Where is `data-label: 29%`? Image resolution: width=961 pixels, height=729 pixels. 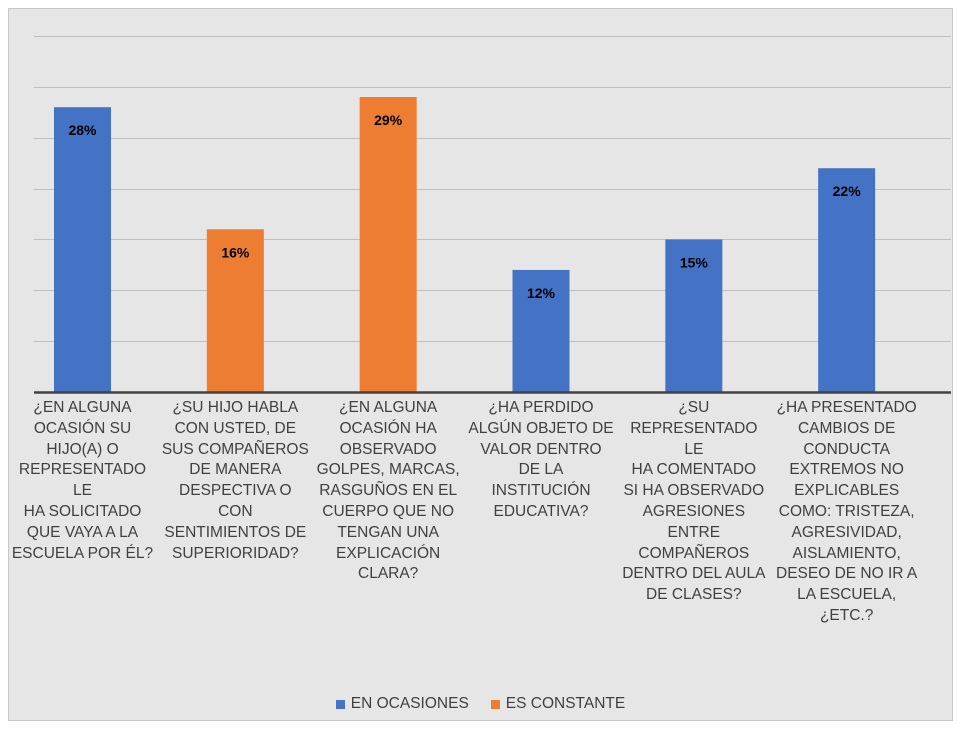
data-label: 29% is located at coordinates (388, 120).